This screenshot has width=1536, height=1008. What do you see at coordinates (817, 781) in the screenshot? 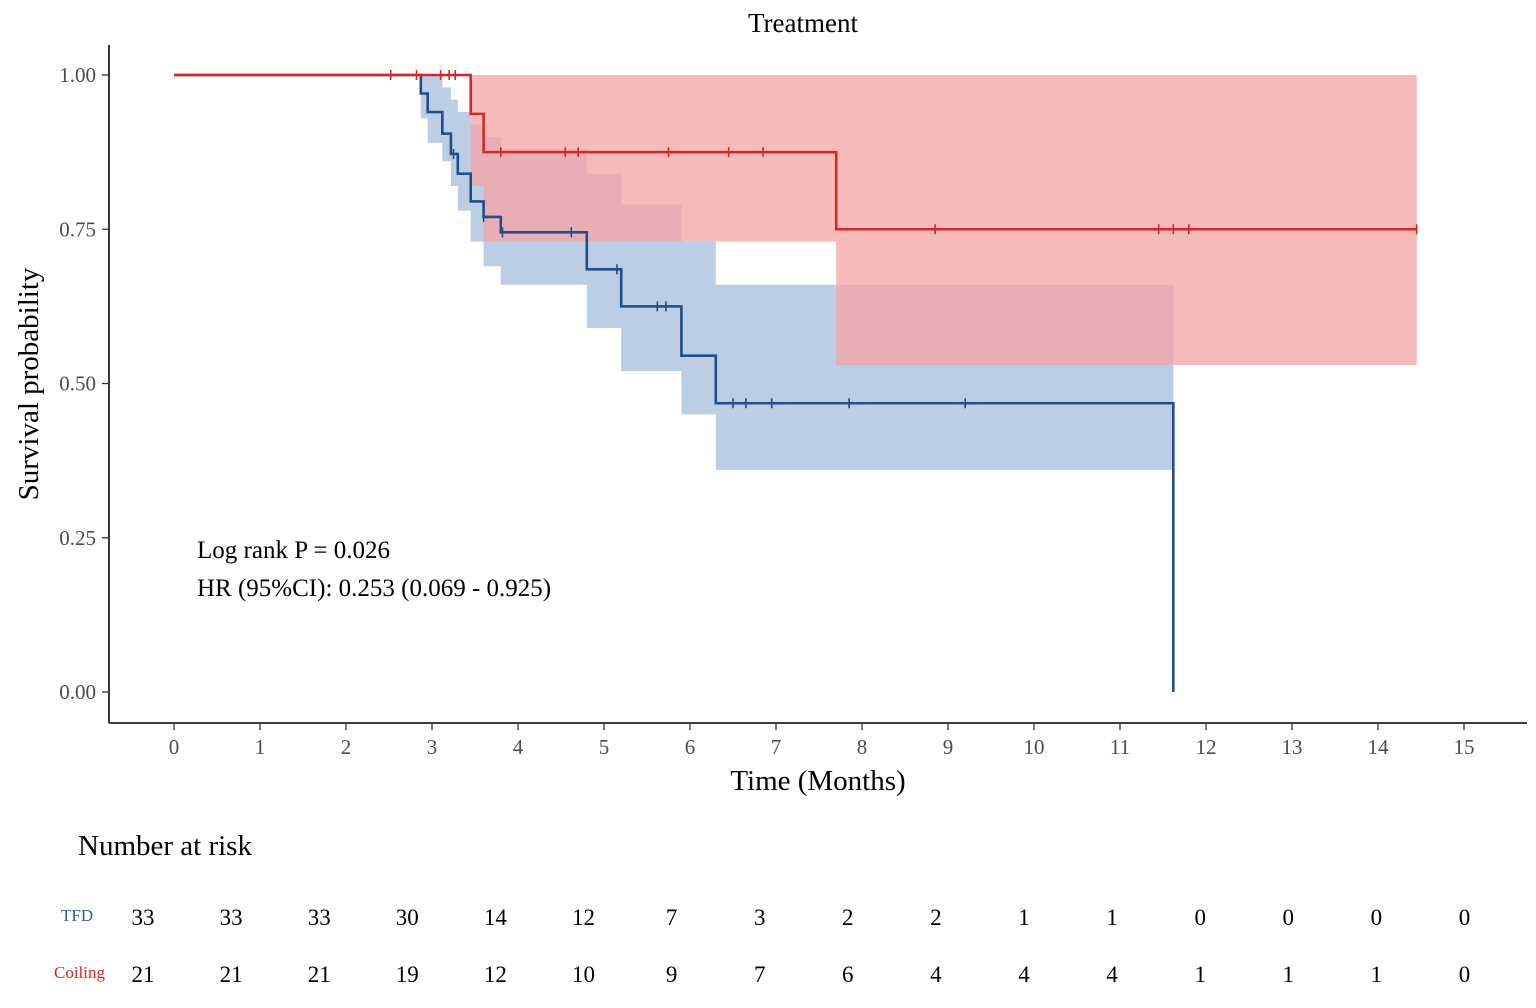
I see `x-axis-title: Time (Months)` at bounding box center [817, 781].